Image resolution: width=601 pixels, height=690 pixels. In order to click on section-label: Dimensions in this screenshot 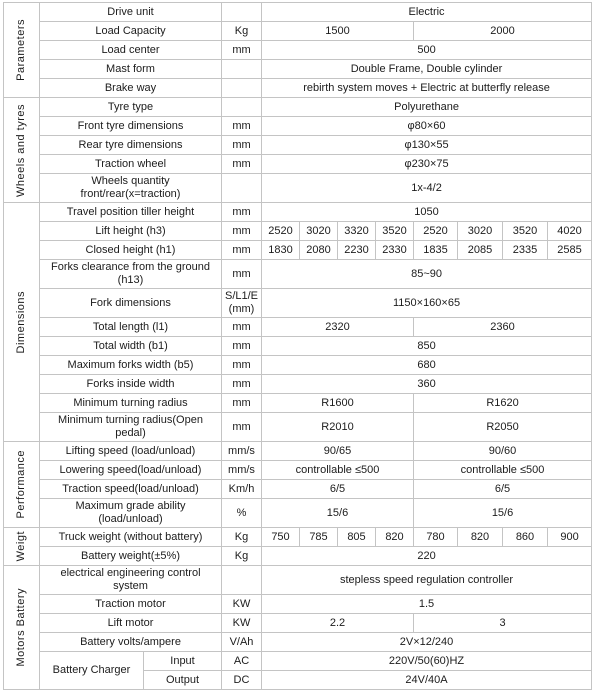, I will do `click(21, 322)`.